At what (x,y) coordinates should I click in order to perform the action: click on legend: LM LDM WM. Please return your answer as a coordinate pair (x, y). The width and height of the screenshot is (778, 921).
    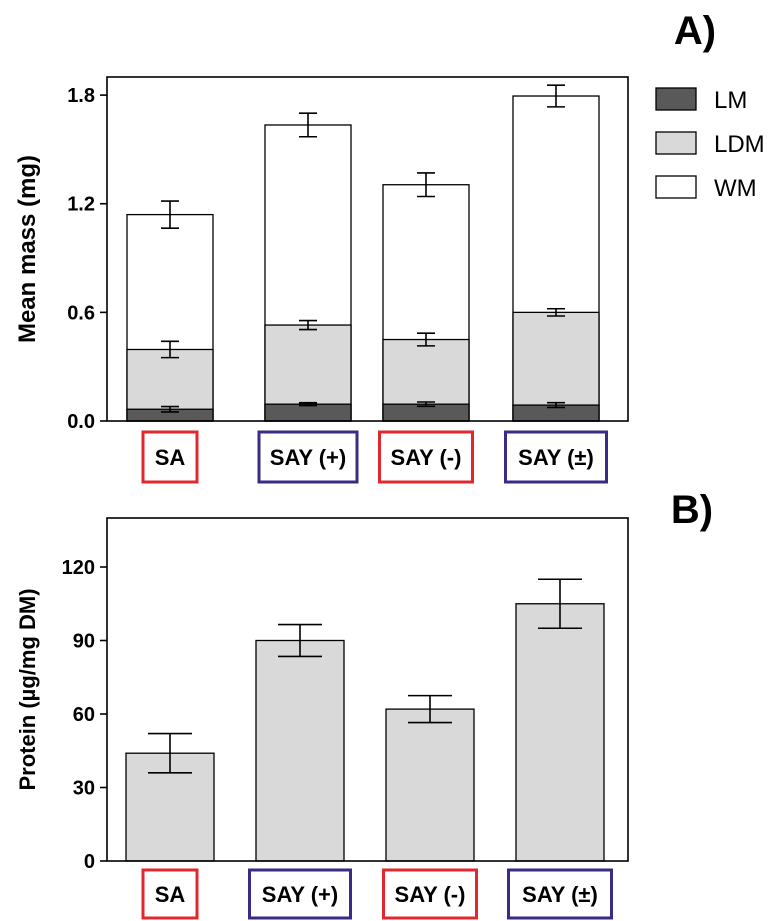
    Looking at the image, I should click on (710, 144).